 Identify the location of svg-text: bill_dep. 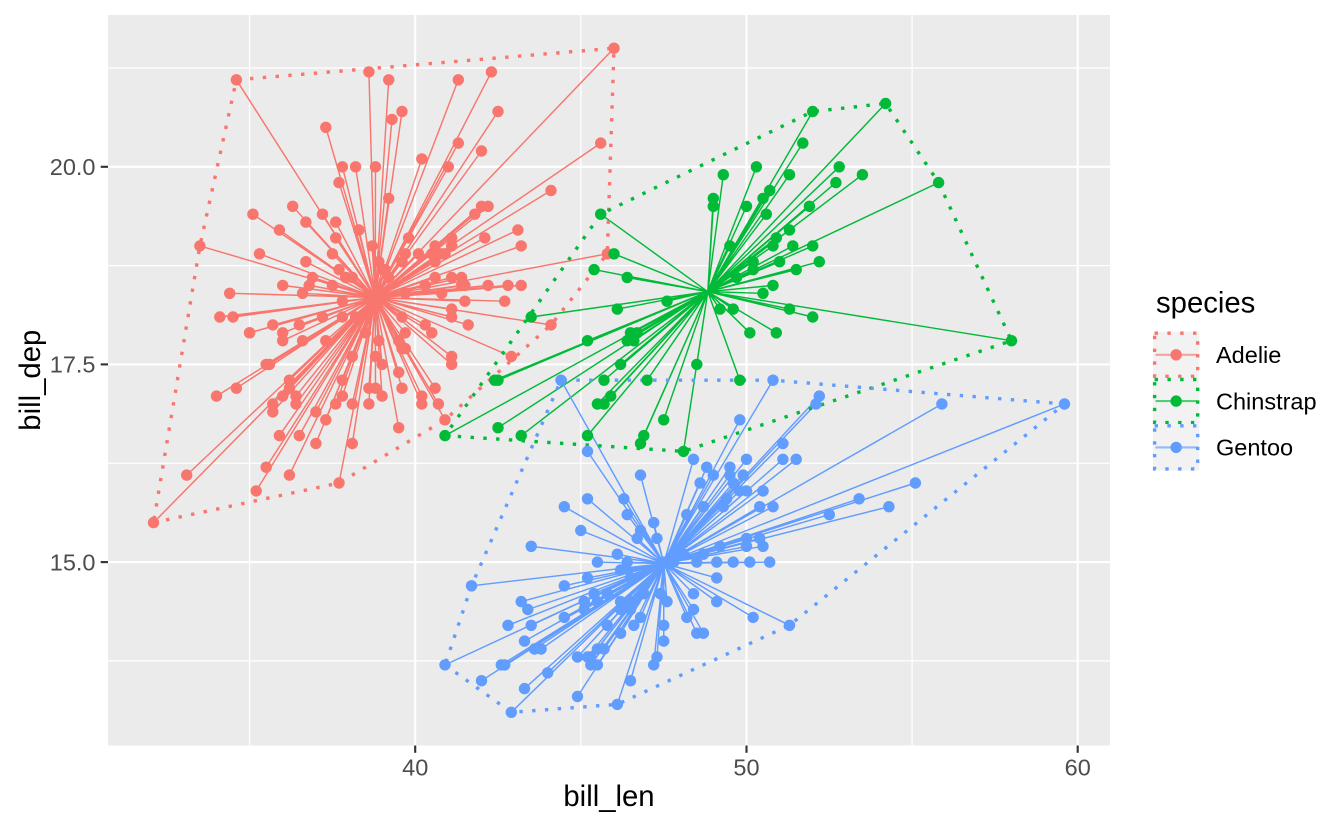
(30, 380).